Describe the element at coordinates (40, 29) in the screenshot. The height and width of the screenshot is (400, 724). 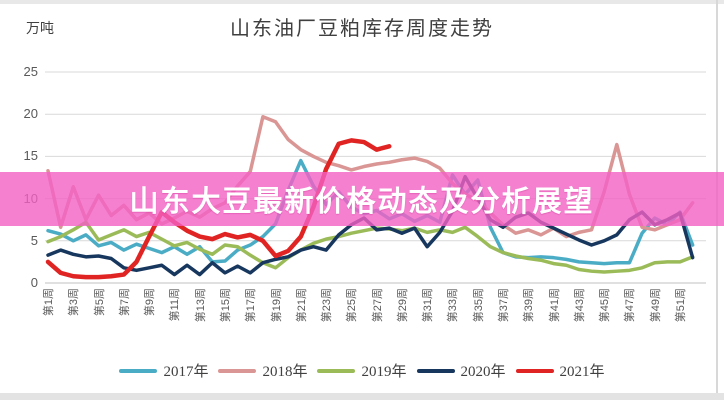
I see `y-axis-unit-label: 万吨` at that location.